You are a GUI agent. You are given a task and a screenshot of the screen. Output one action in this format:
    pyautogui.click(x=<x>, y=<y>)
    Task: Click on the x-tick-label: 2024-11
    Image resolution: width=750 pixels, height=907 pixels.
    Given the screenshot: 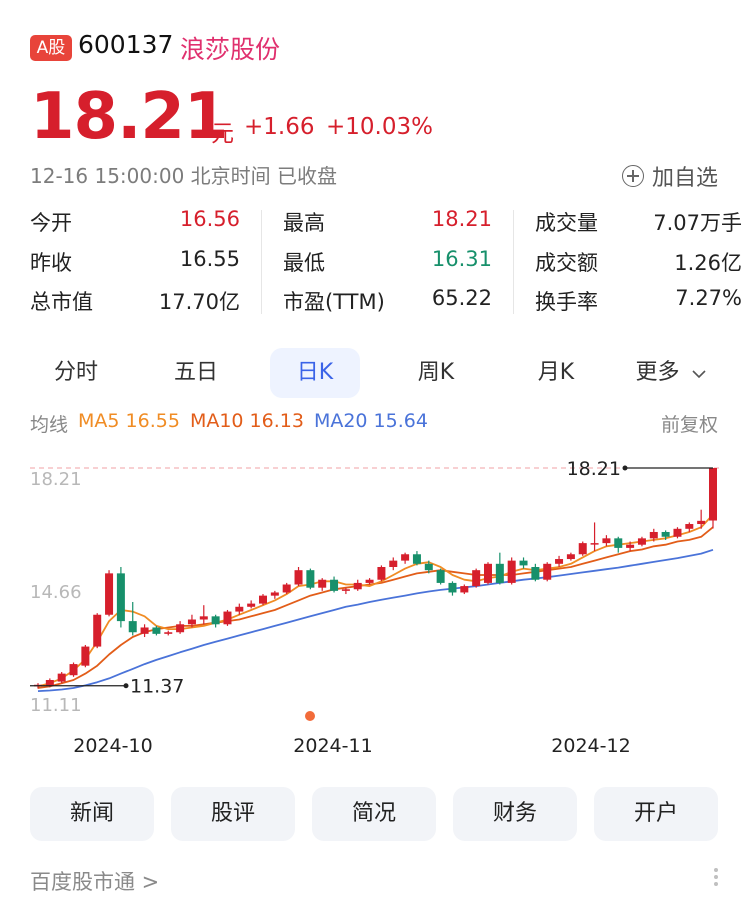 What is the action you would take?
    pyautogui.click(x=332, y=746)
    